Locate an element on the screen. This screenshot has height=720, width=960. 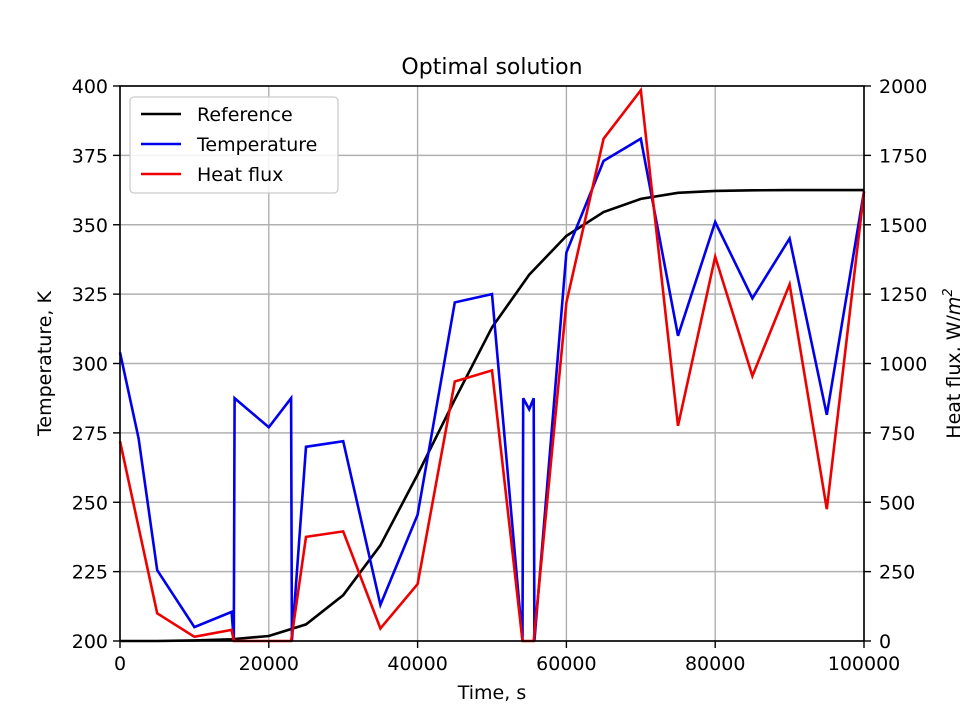
chart-title: Optimal solution is located at coordinates (491, 67).